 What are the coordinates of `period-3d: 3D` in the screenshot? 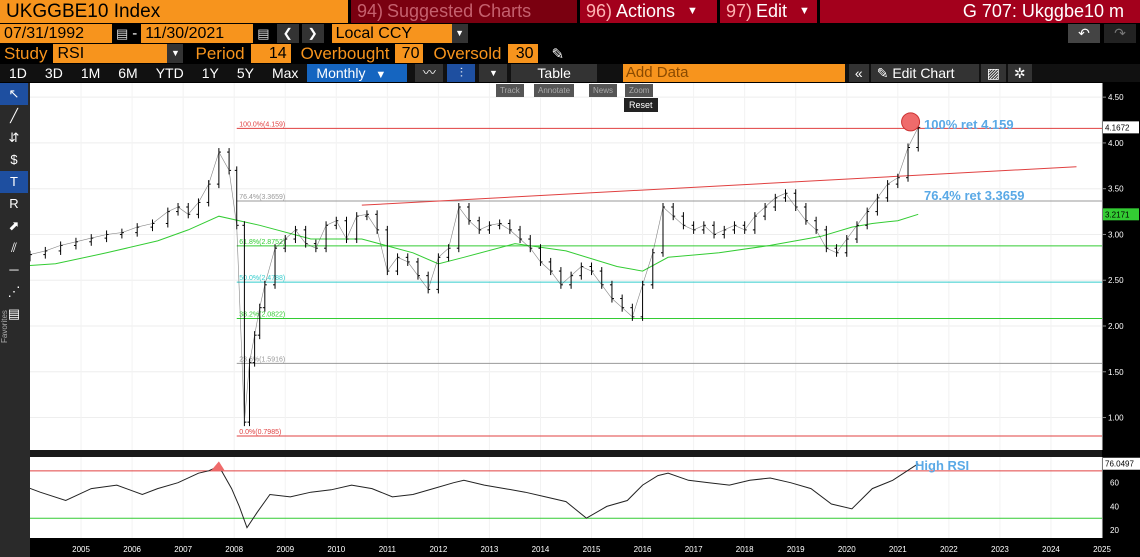 It's located at (53, 73).